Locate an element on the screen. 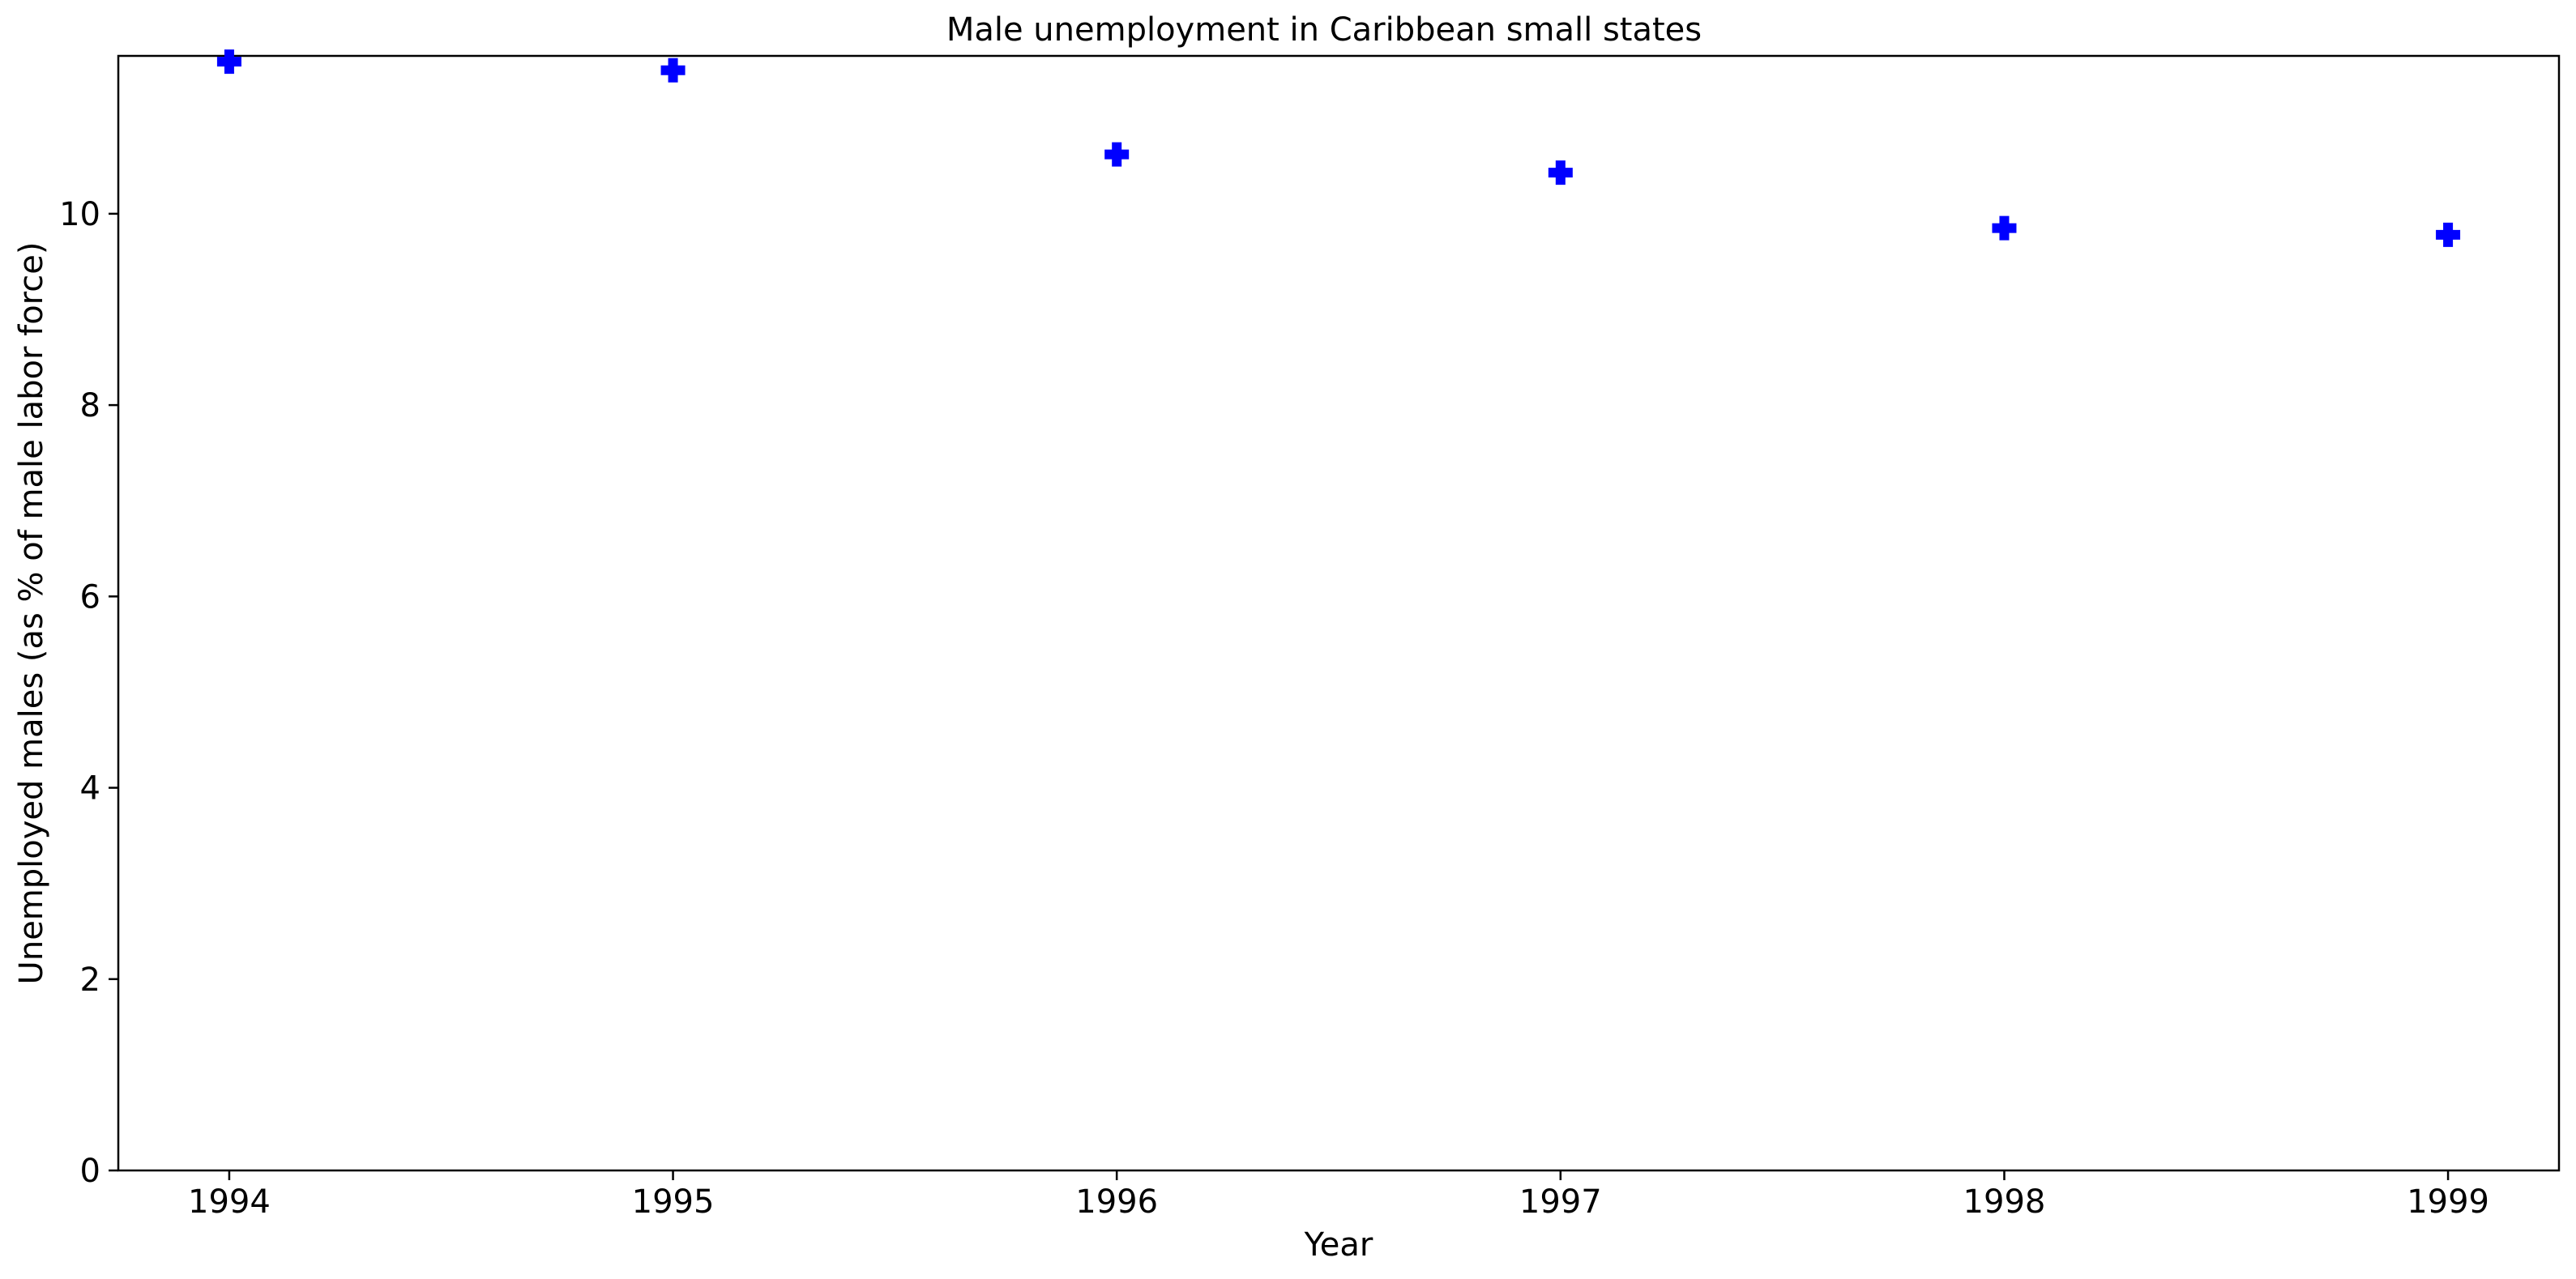 The width and height of the screenshot is (2576, 1279). x-tick-label: 1996 is located at coordinates (1116, 1202).